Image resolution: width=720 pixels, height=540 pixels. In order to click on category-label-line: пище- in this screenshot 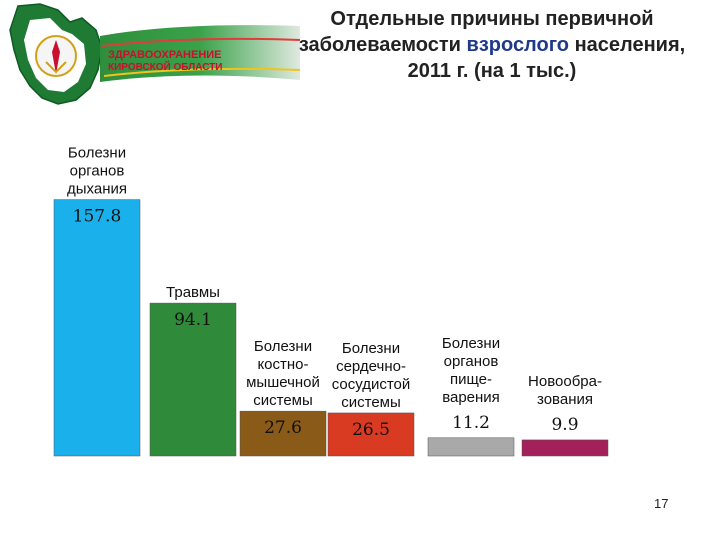, I will do `click(471, 379)`.